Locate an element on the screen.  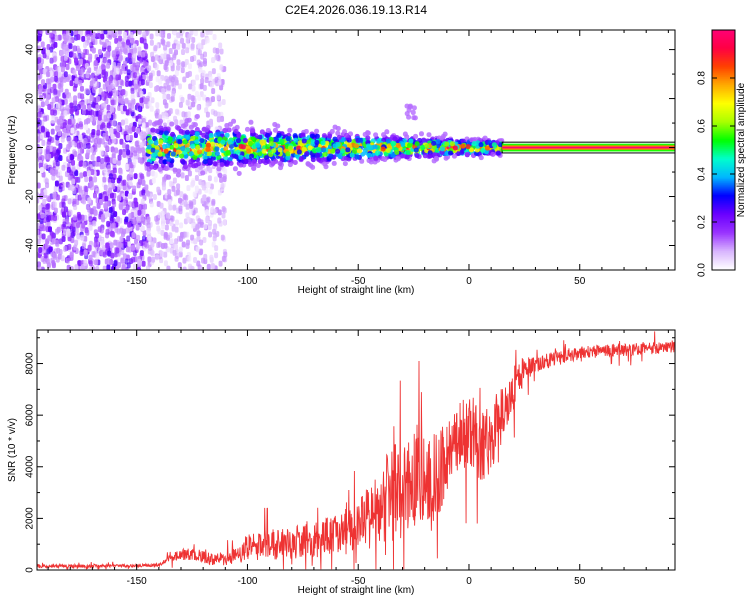
snr-xlabel: Height of straight line (km) is located at coordinates (356, 590).